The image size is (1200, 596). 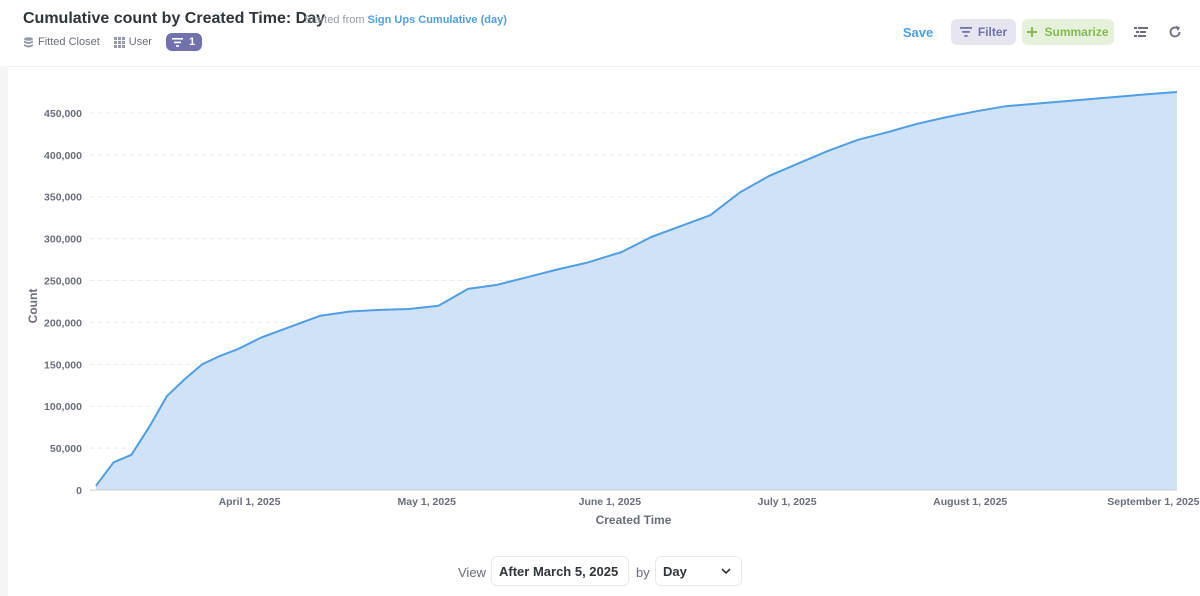 I want to click on x-tick-label: June 1, 2025, so click(x=610, y=502).